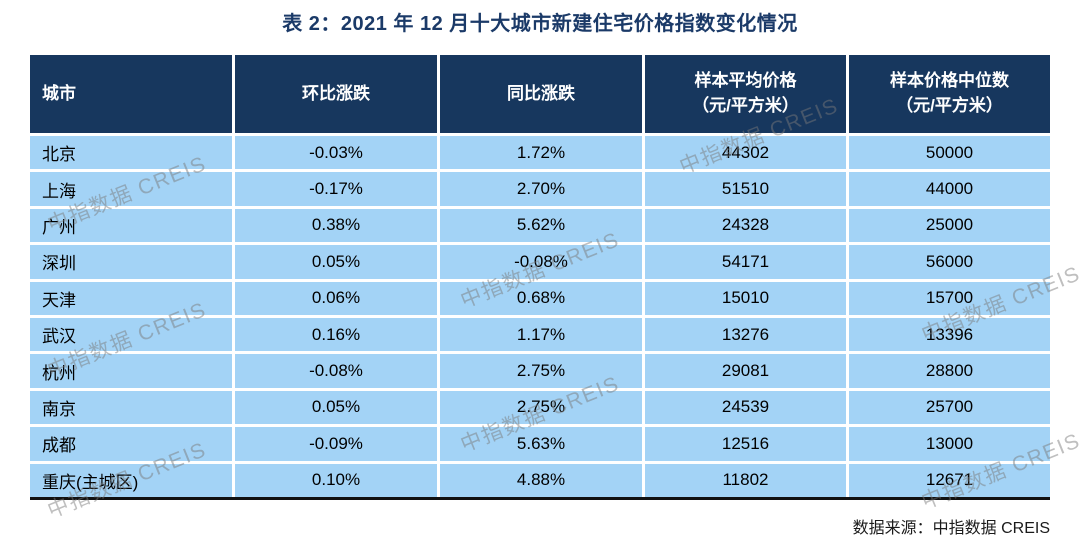 This screenshot has width=1080, height=542. Describe the element at coordinates (949, 94) in the screenshot. I see `header-cell-median-price: 样本价格中位数 （元/平方米）` at that location.